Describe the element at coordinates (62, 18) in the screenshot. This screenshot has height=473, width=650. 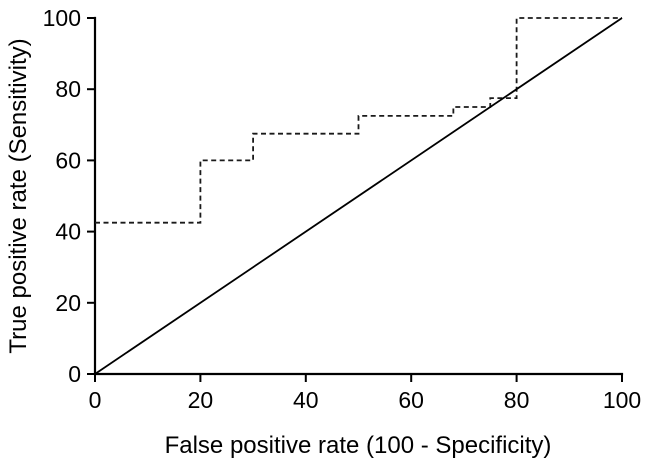
I see `y-tick-label: 100` at that location.